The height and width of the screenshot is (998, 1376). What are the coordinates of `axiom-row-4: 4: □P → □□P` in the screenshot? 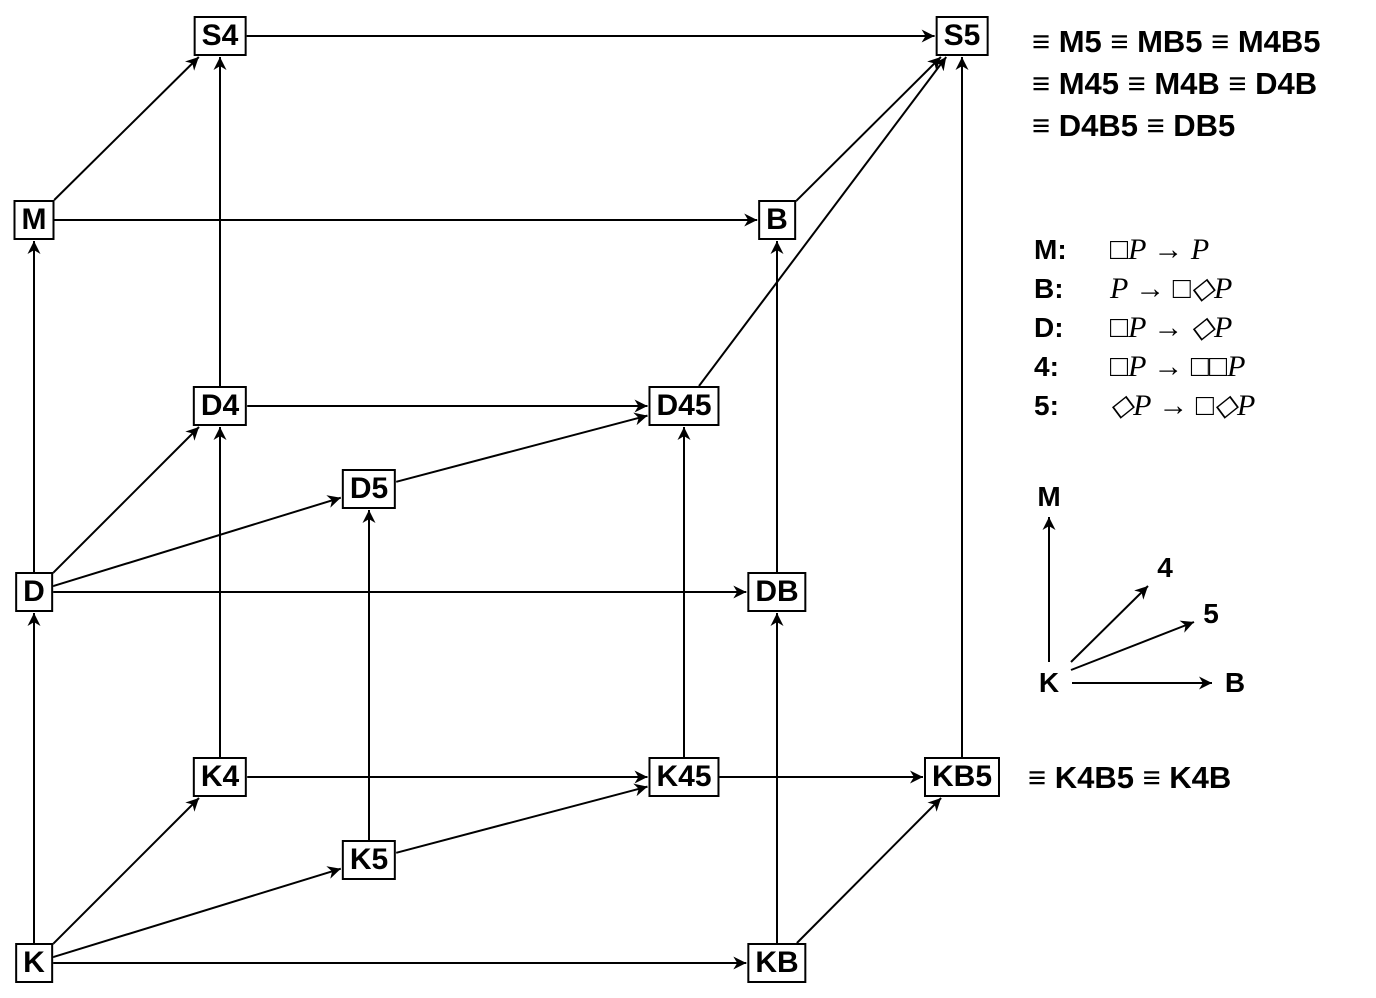 It's located at (1139, 366).